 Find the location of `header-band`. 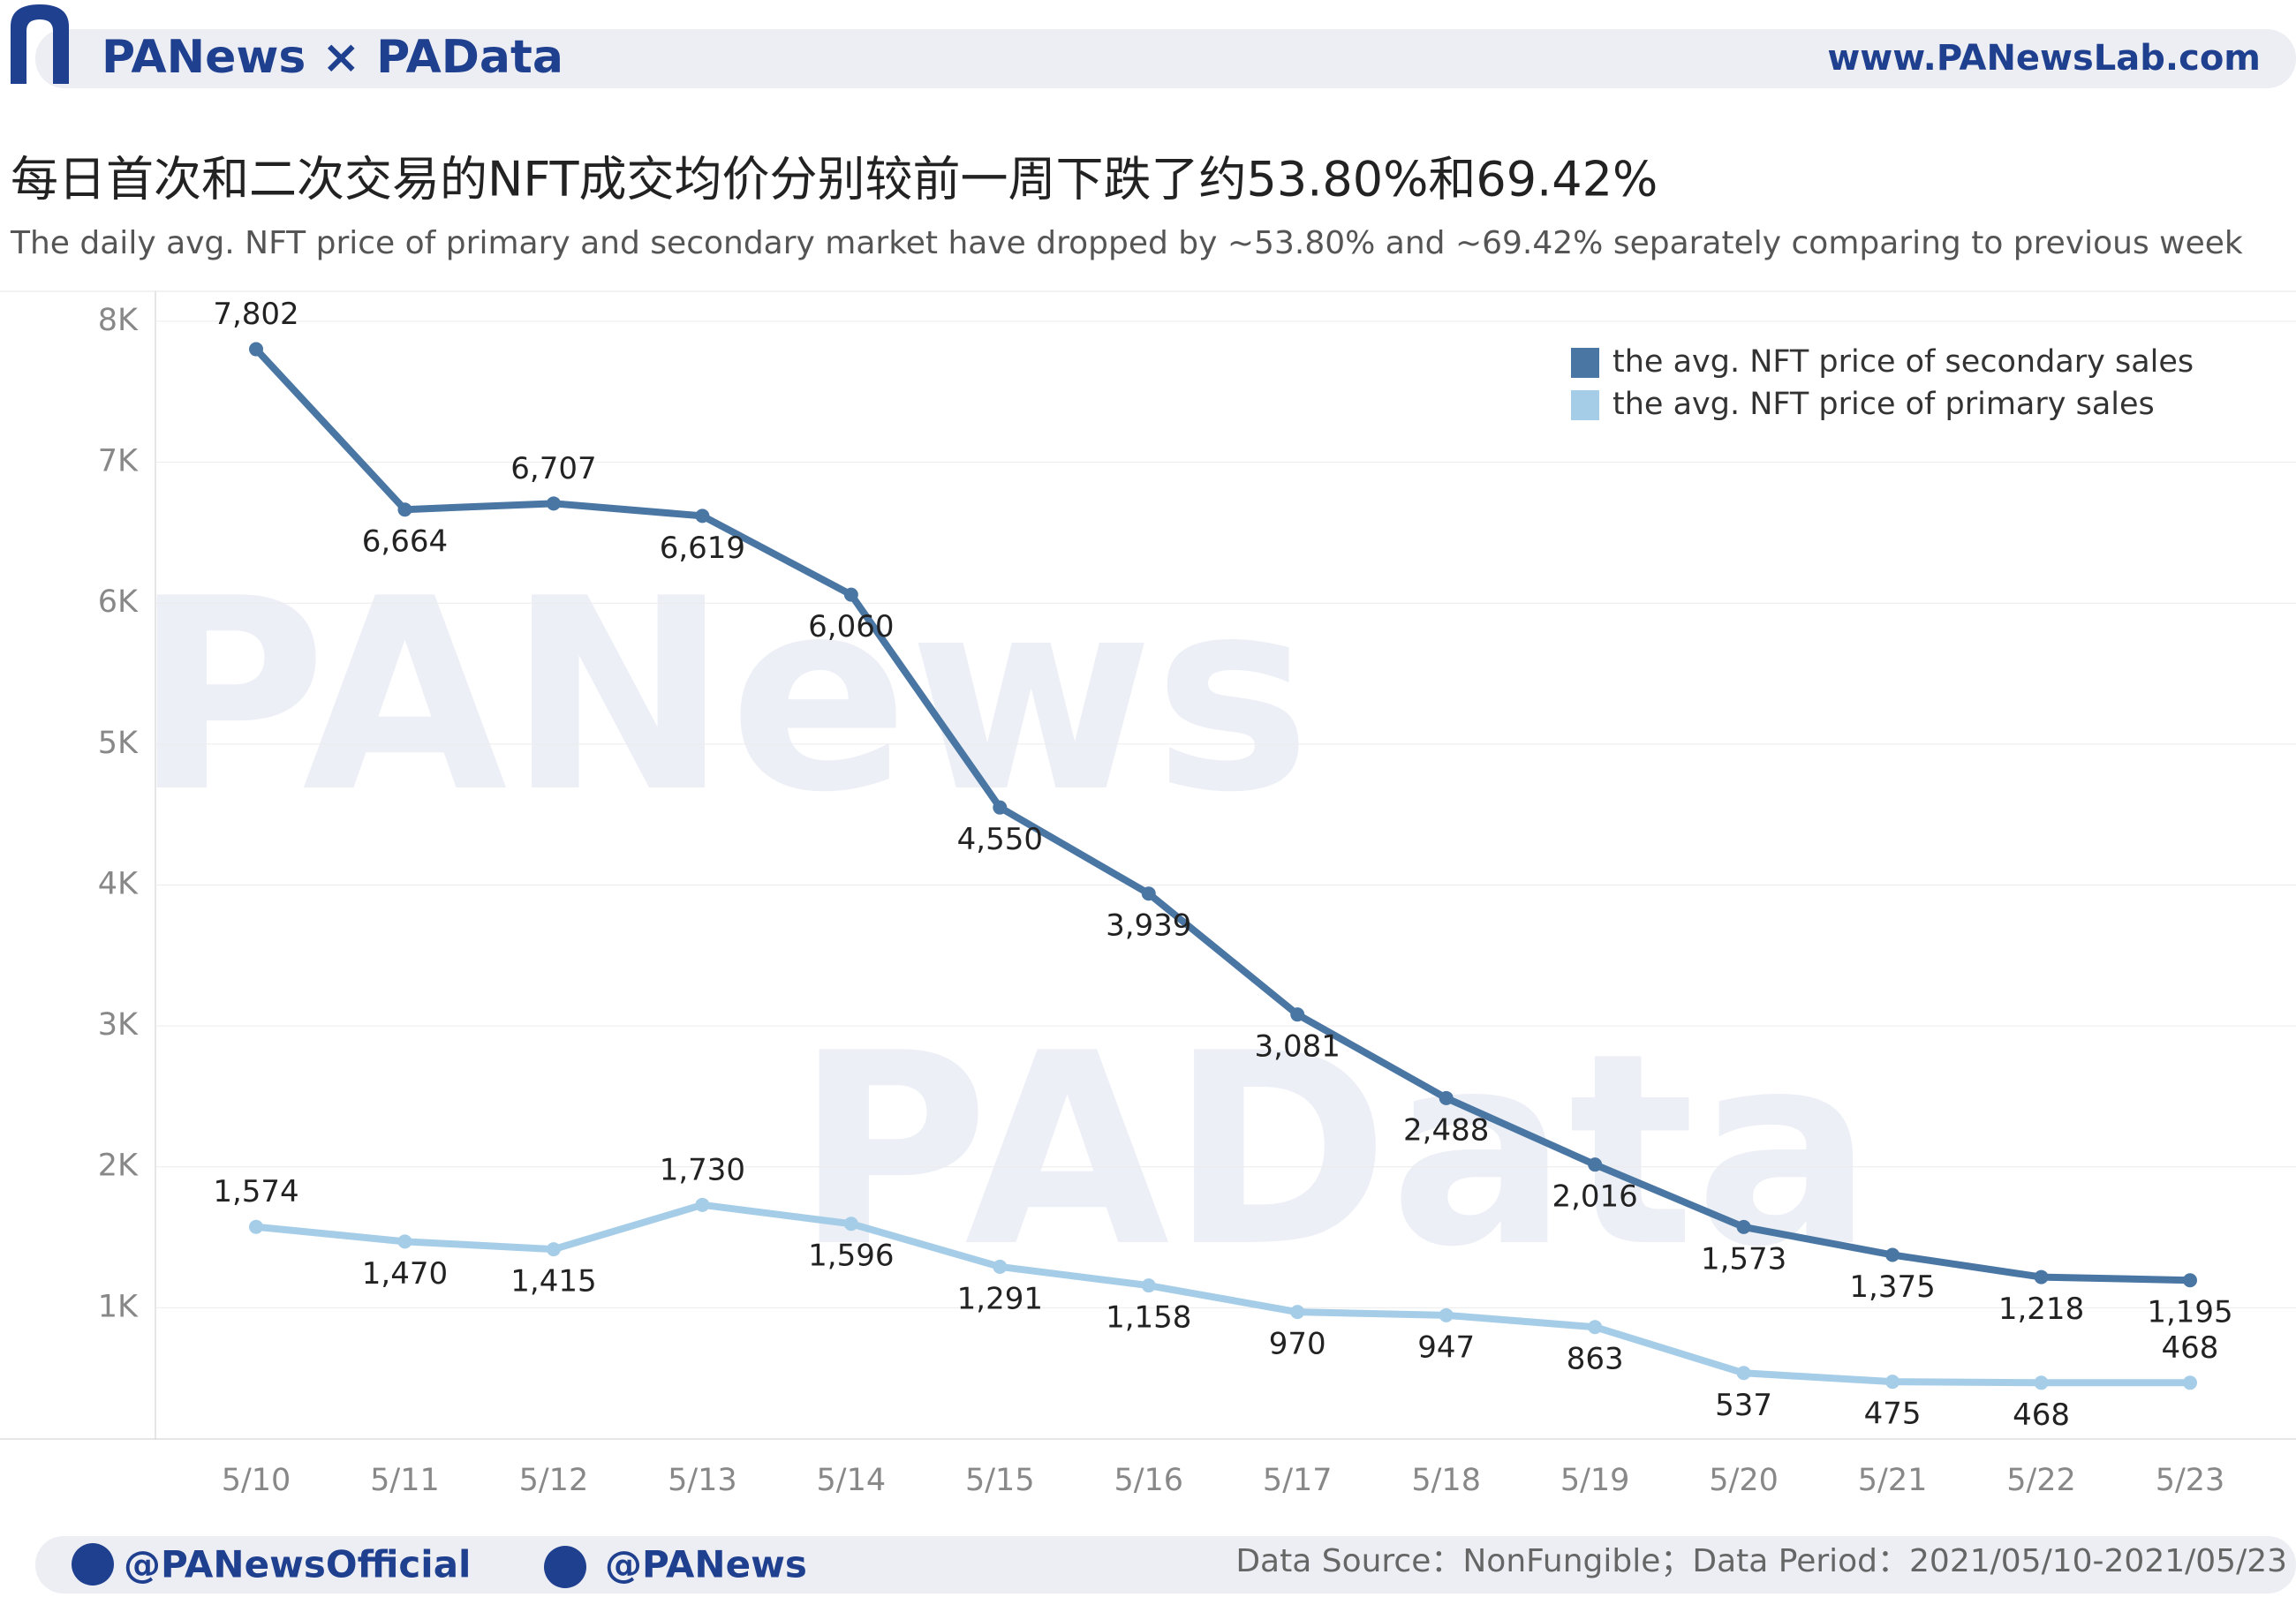

header-band is located at coordinates (1165, 58).